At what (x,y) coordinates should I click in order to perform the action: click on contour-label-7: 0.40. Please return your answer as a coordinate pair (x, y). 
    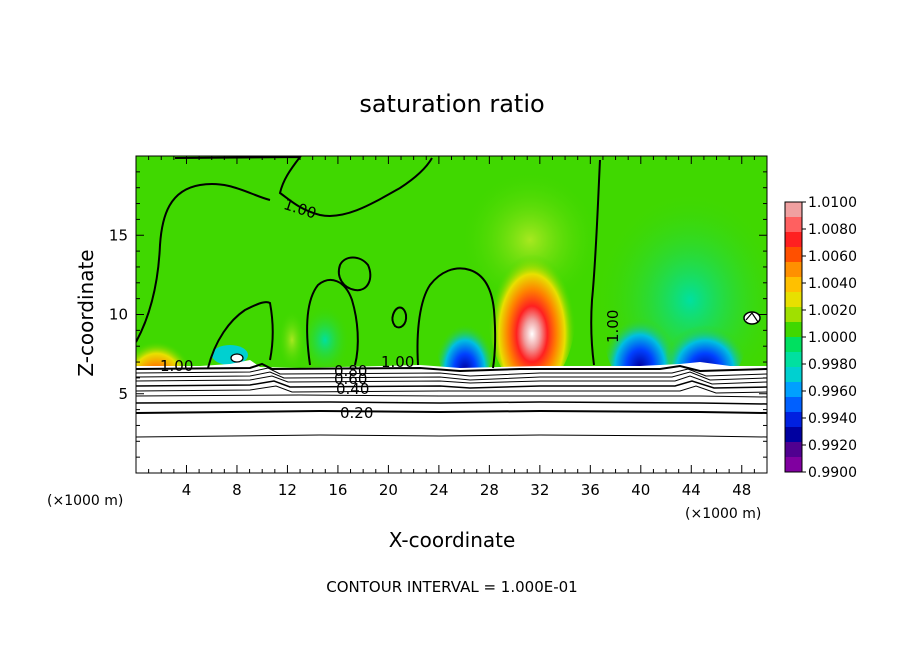
    Looking at the image, I should click on (352, 389).